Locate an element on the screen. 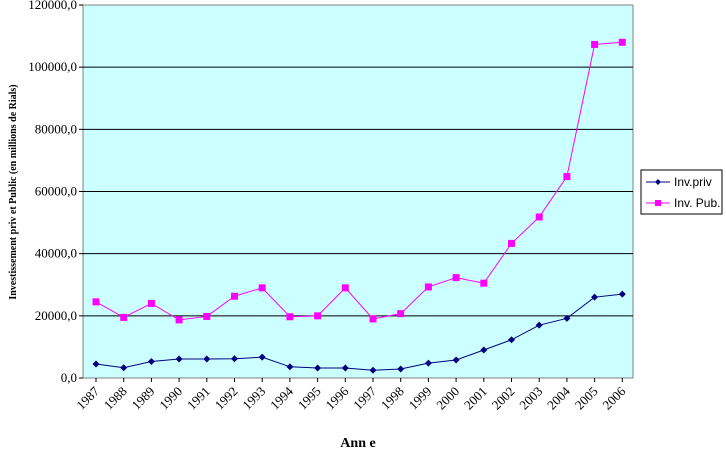 The image size is (726, 452). x-tick-label: 1997 is located at coordinates (364, 397).